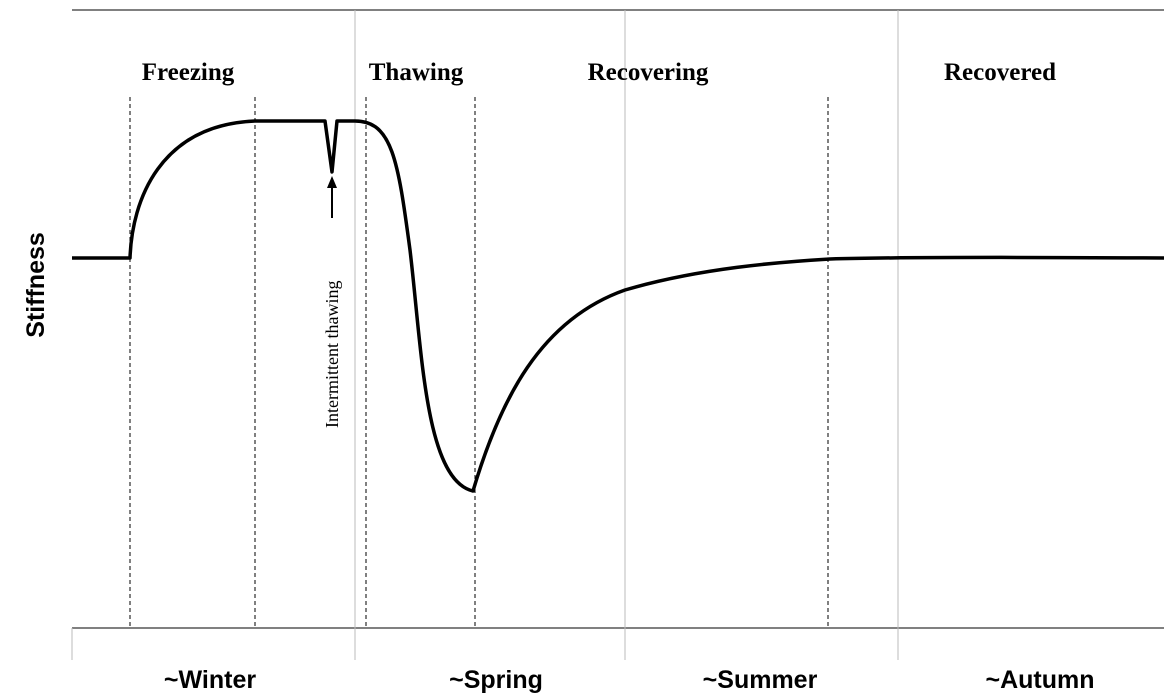 Image resolution: width=1164 pixels, height=693 pixels. What do you see at coordinates (648, 72) in the screenshot?
I see `phase-label: Recovering` at bounding box center [648, 72].